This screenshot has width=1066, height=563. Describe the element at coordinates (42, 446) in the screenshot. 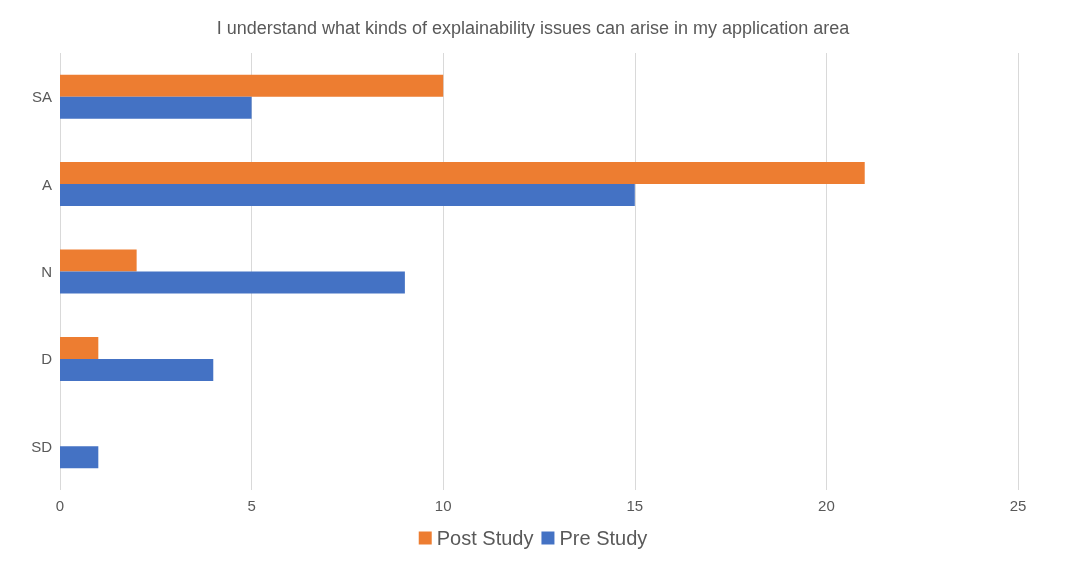

I see `y-tick-label: SD` at that location.